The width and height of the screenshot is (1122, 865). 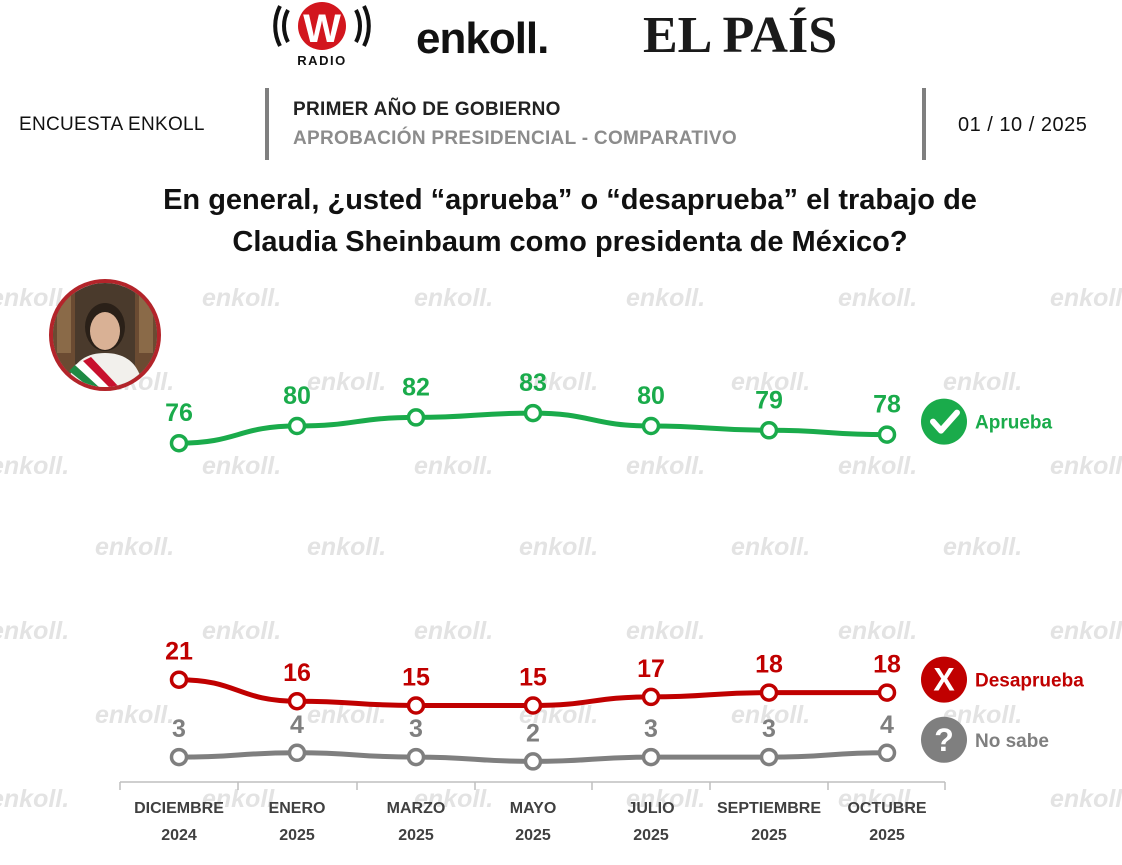 I want to click on data-label: 2, so click(x=533, y=733).